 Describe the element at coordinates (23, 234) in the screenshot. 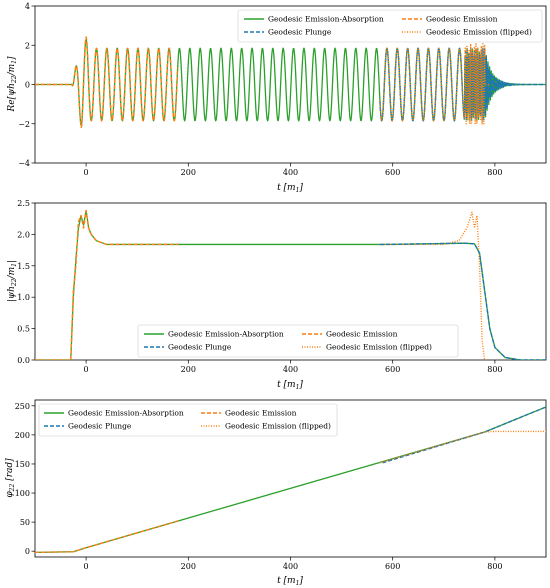

I see `y-tick-label: 2.0` at that location.